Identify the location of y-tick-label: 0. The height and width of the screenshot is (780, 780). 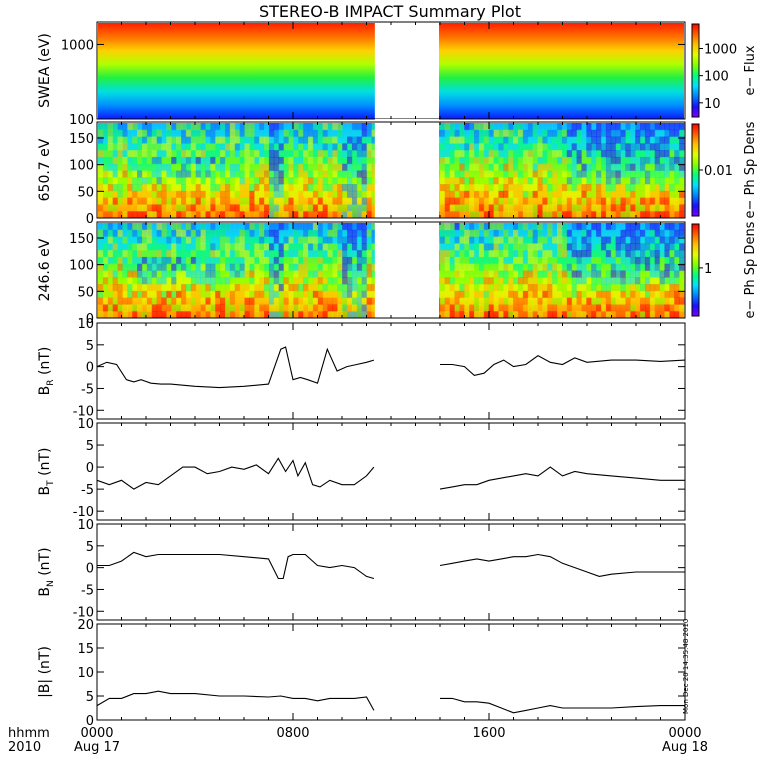
(90, 219).